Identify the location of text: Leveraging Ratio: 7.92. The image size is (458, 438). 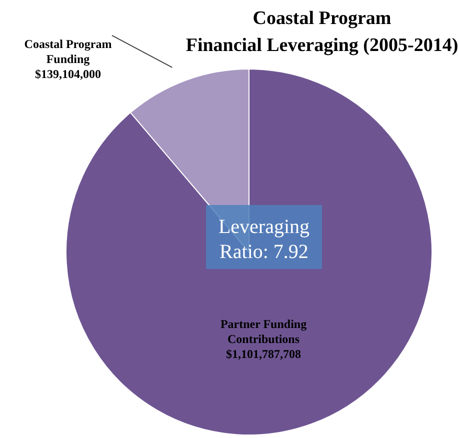
(264, 239).